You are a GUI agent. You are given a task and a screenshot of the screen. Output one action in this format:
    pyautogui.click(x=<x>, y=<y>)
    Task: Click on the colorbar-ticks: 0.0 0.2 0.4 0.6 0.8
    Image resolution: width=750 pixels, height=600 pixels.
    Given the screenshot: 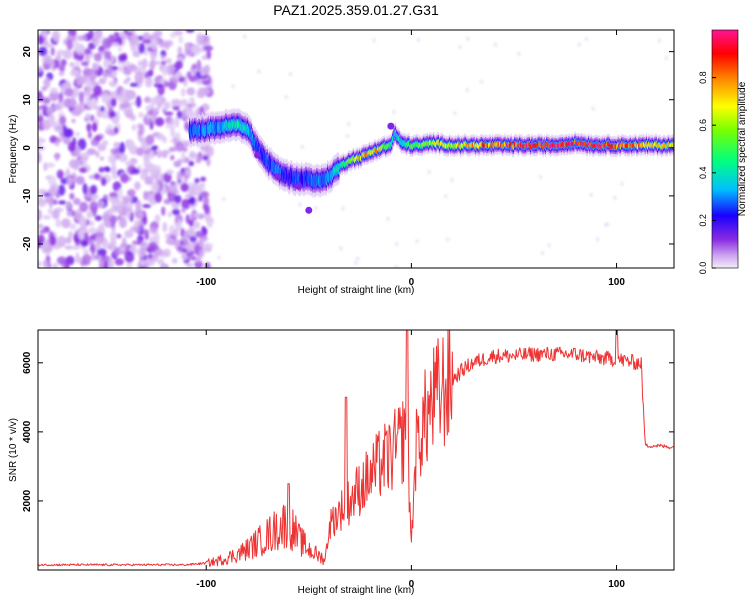 What is the action you would take?
    pyautogui.click(x=707, y=172)
    